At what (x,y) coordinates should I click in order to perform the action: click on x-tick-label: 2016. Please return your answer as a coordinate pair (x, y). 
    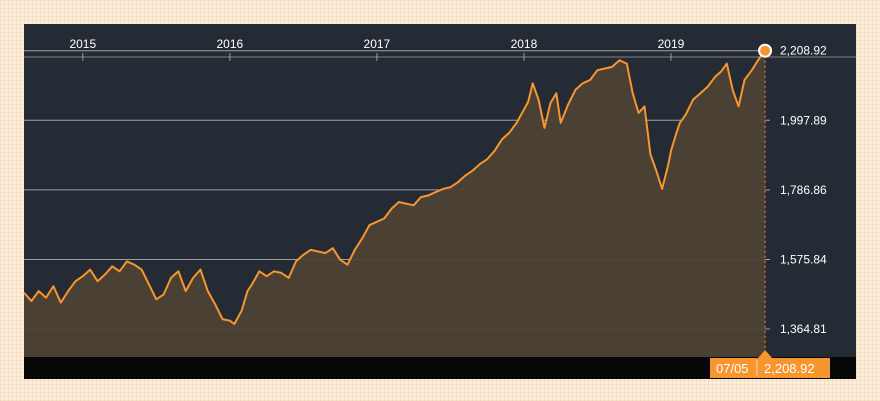
    Looking at the image, I should click on (229, 44).